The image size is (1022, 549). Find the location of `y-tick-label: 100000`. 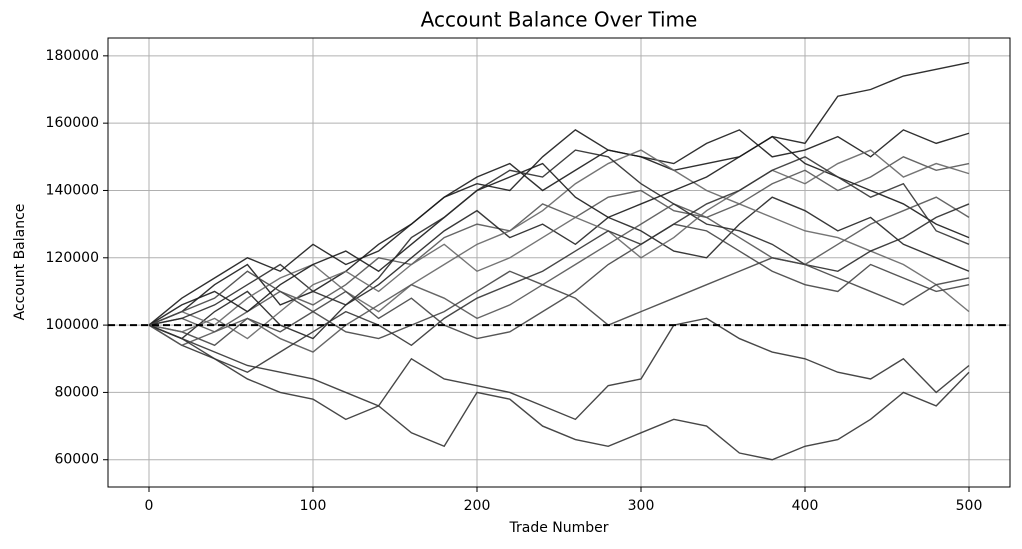

y-tick-label: 100000 is located at coordinates (72, 325).